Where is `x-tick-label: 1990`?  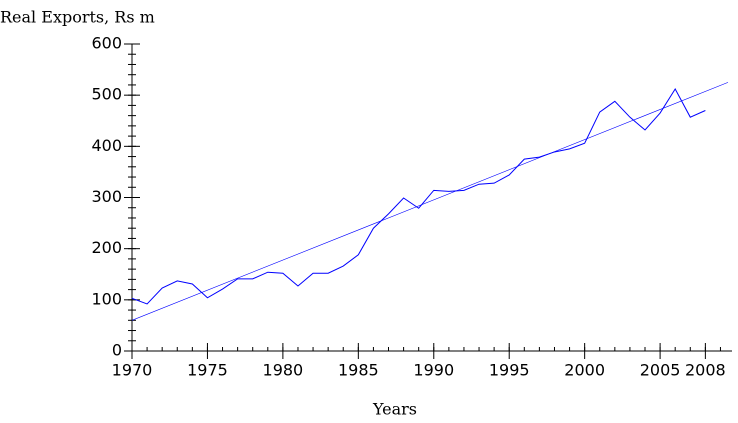 x-tick-label: 1990 is located at coordinates (433, 370).